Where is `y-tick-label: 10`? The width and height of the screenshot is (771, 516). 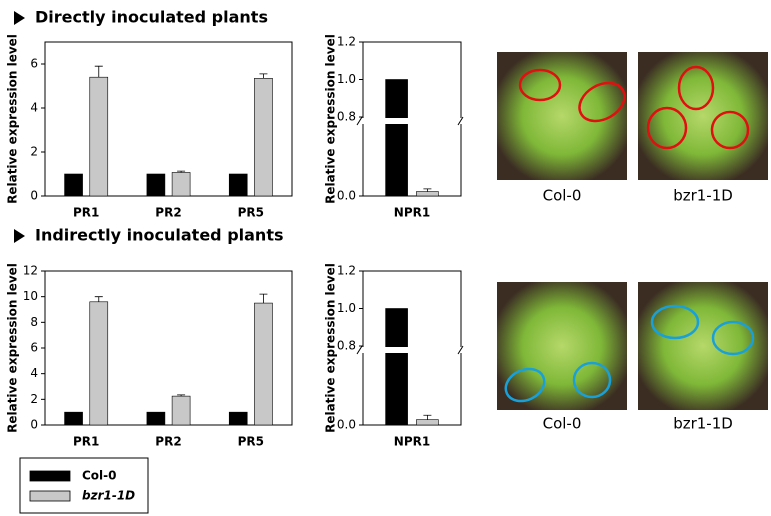
y-tick-label: 10 is located at coordinates (30, 296).